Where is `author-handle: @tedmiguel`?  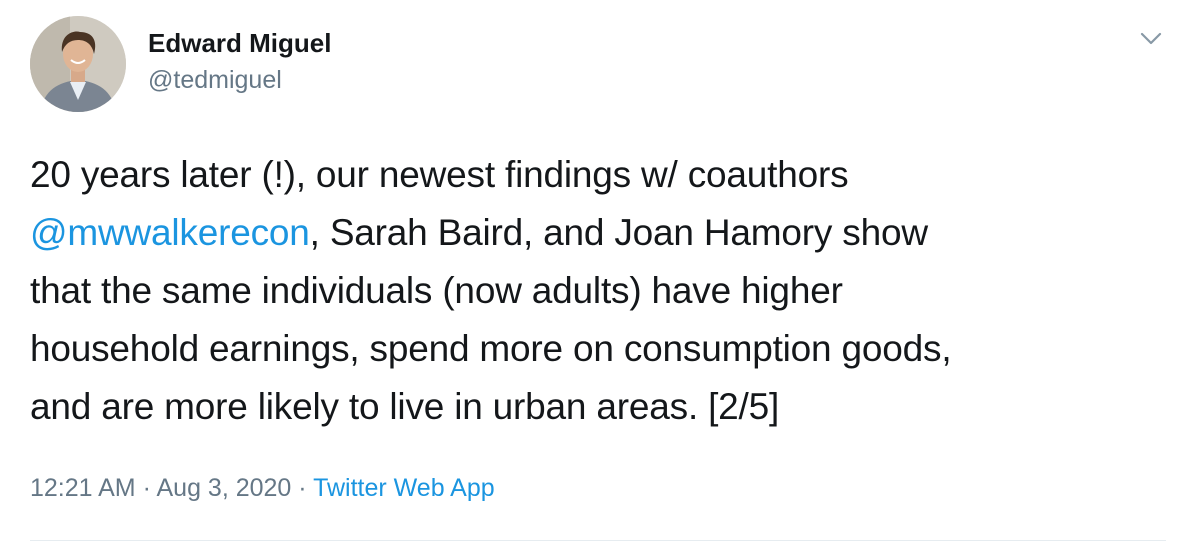 author-handle: @tedmiguel is located at coordinates (215, 80).